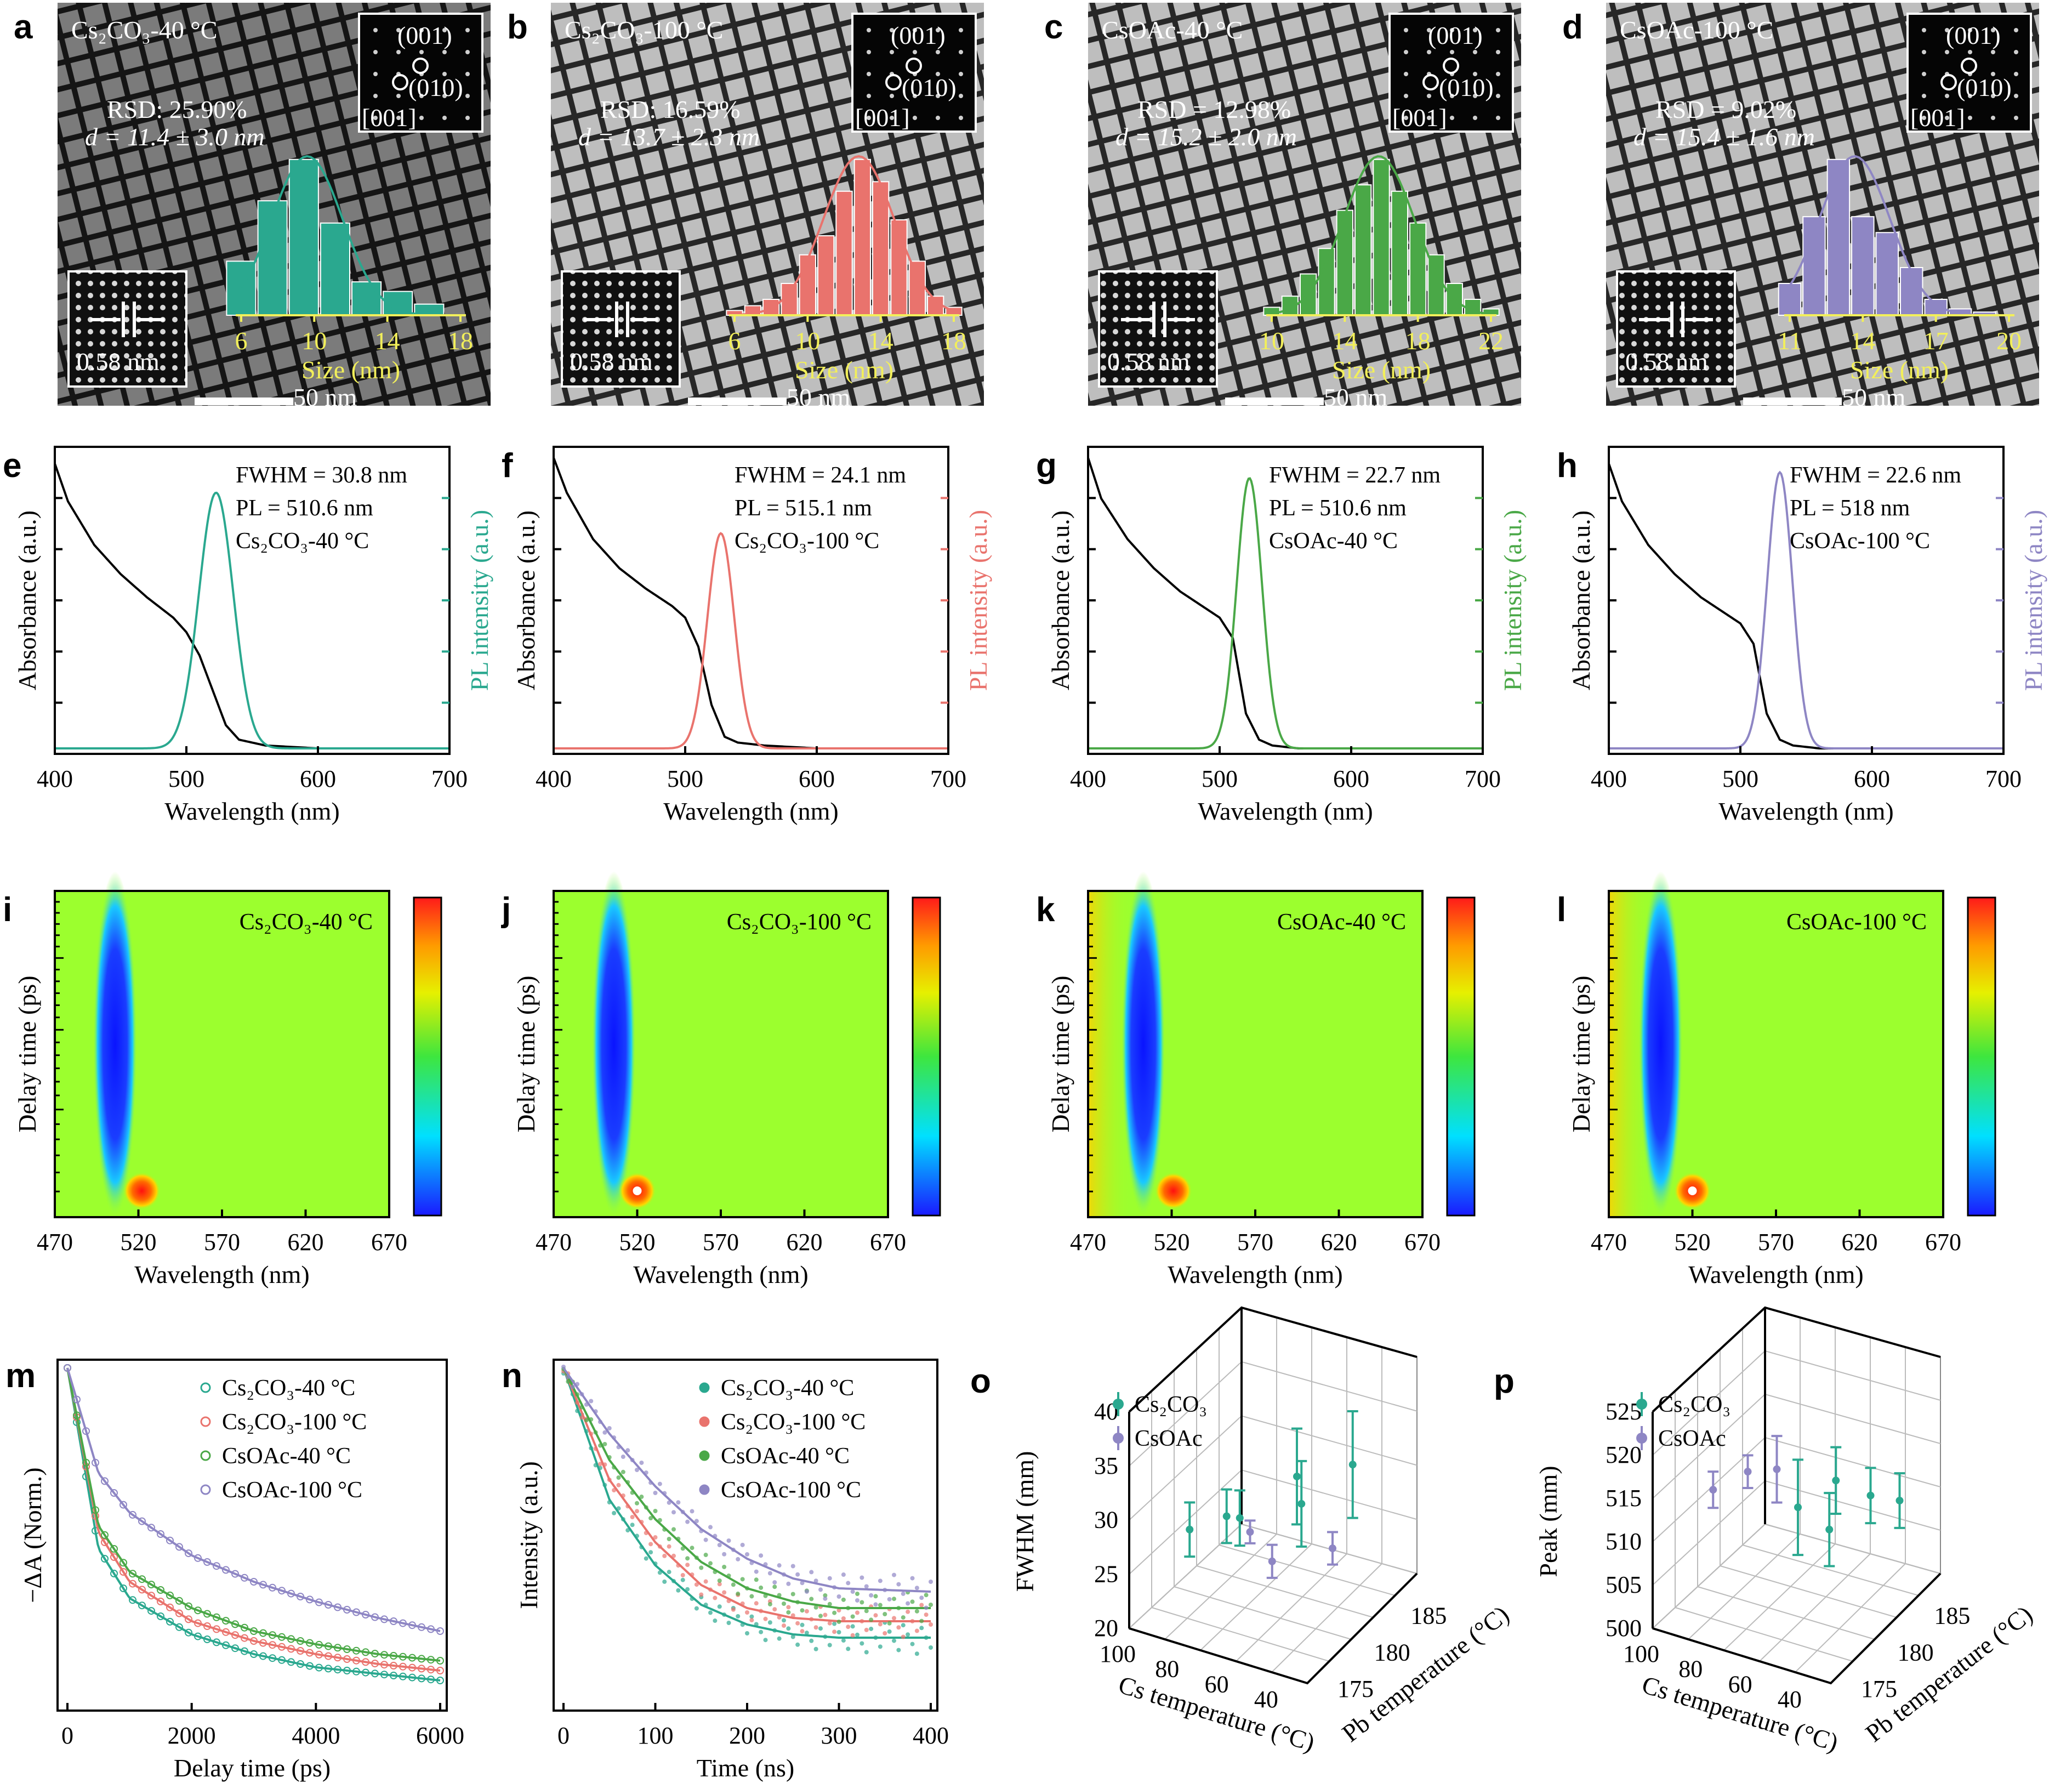 This screenshot has width=2072, height=1789. Describe the element at coordinates (799, 923) in the screenshot. I see `sample-text: Cs₂CO₃-100 °C` at that location.